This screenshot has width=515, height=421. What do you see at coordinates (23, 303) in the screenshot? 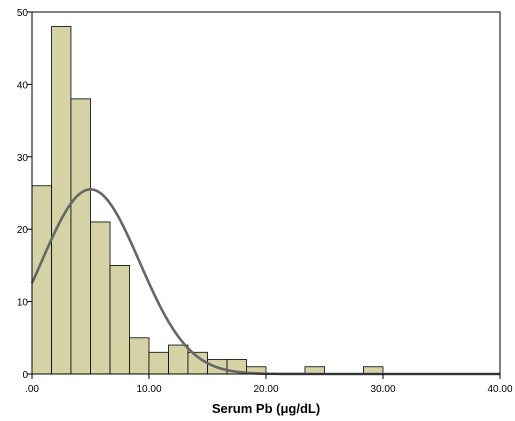
I see `y-tick-label-1: 10` at bounding box center [23, 303].